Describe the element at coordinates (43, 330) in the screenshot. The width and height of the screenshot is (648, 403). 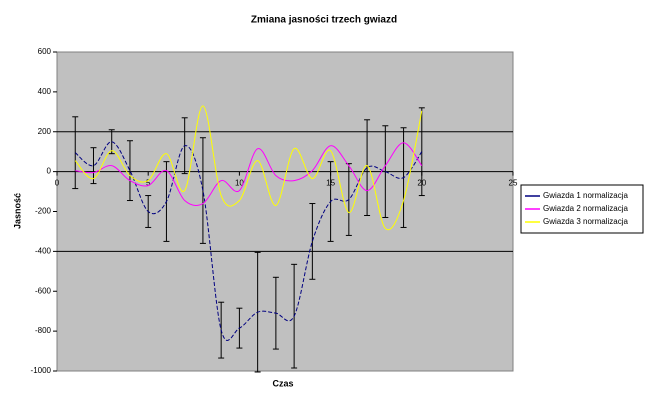
I see `y-tick-label: -800` at that location.